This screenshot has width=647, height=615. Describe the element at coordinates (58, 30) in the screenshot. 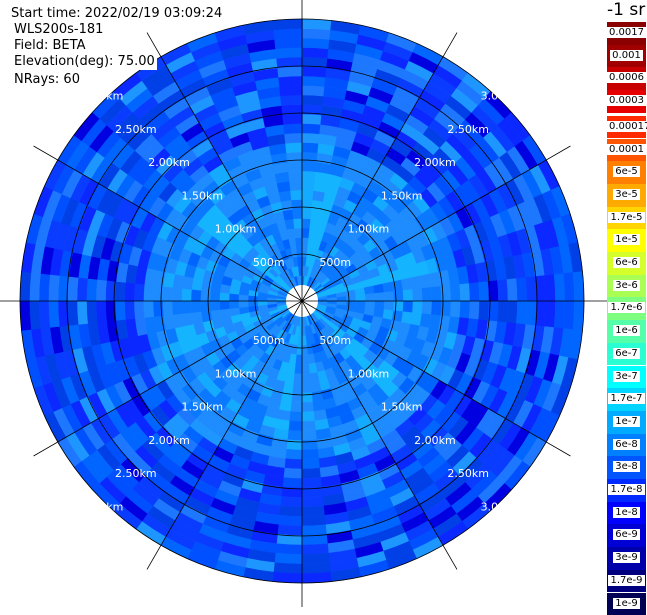

I see `instrument-text: WLS200s-181` at that location.